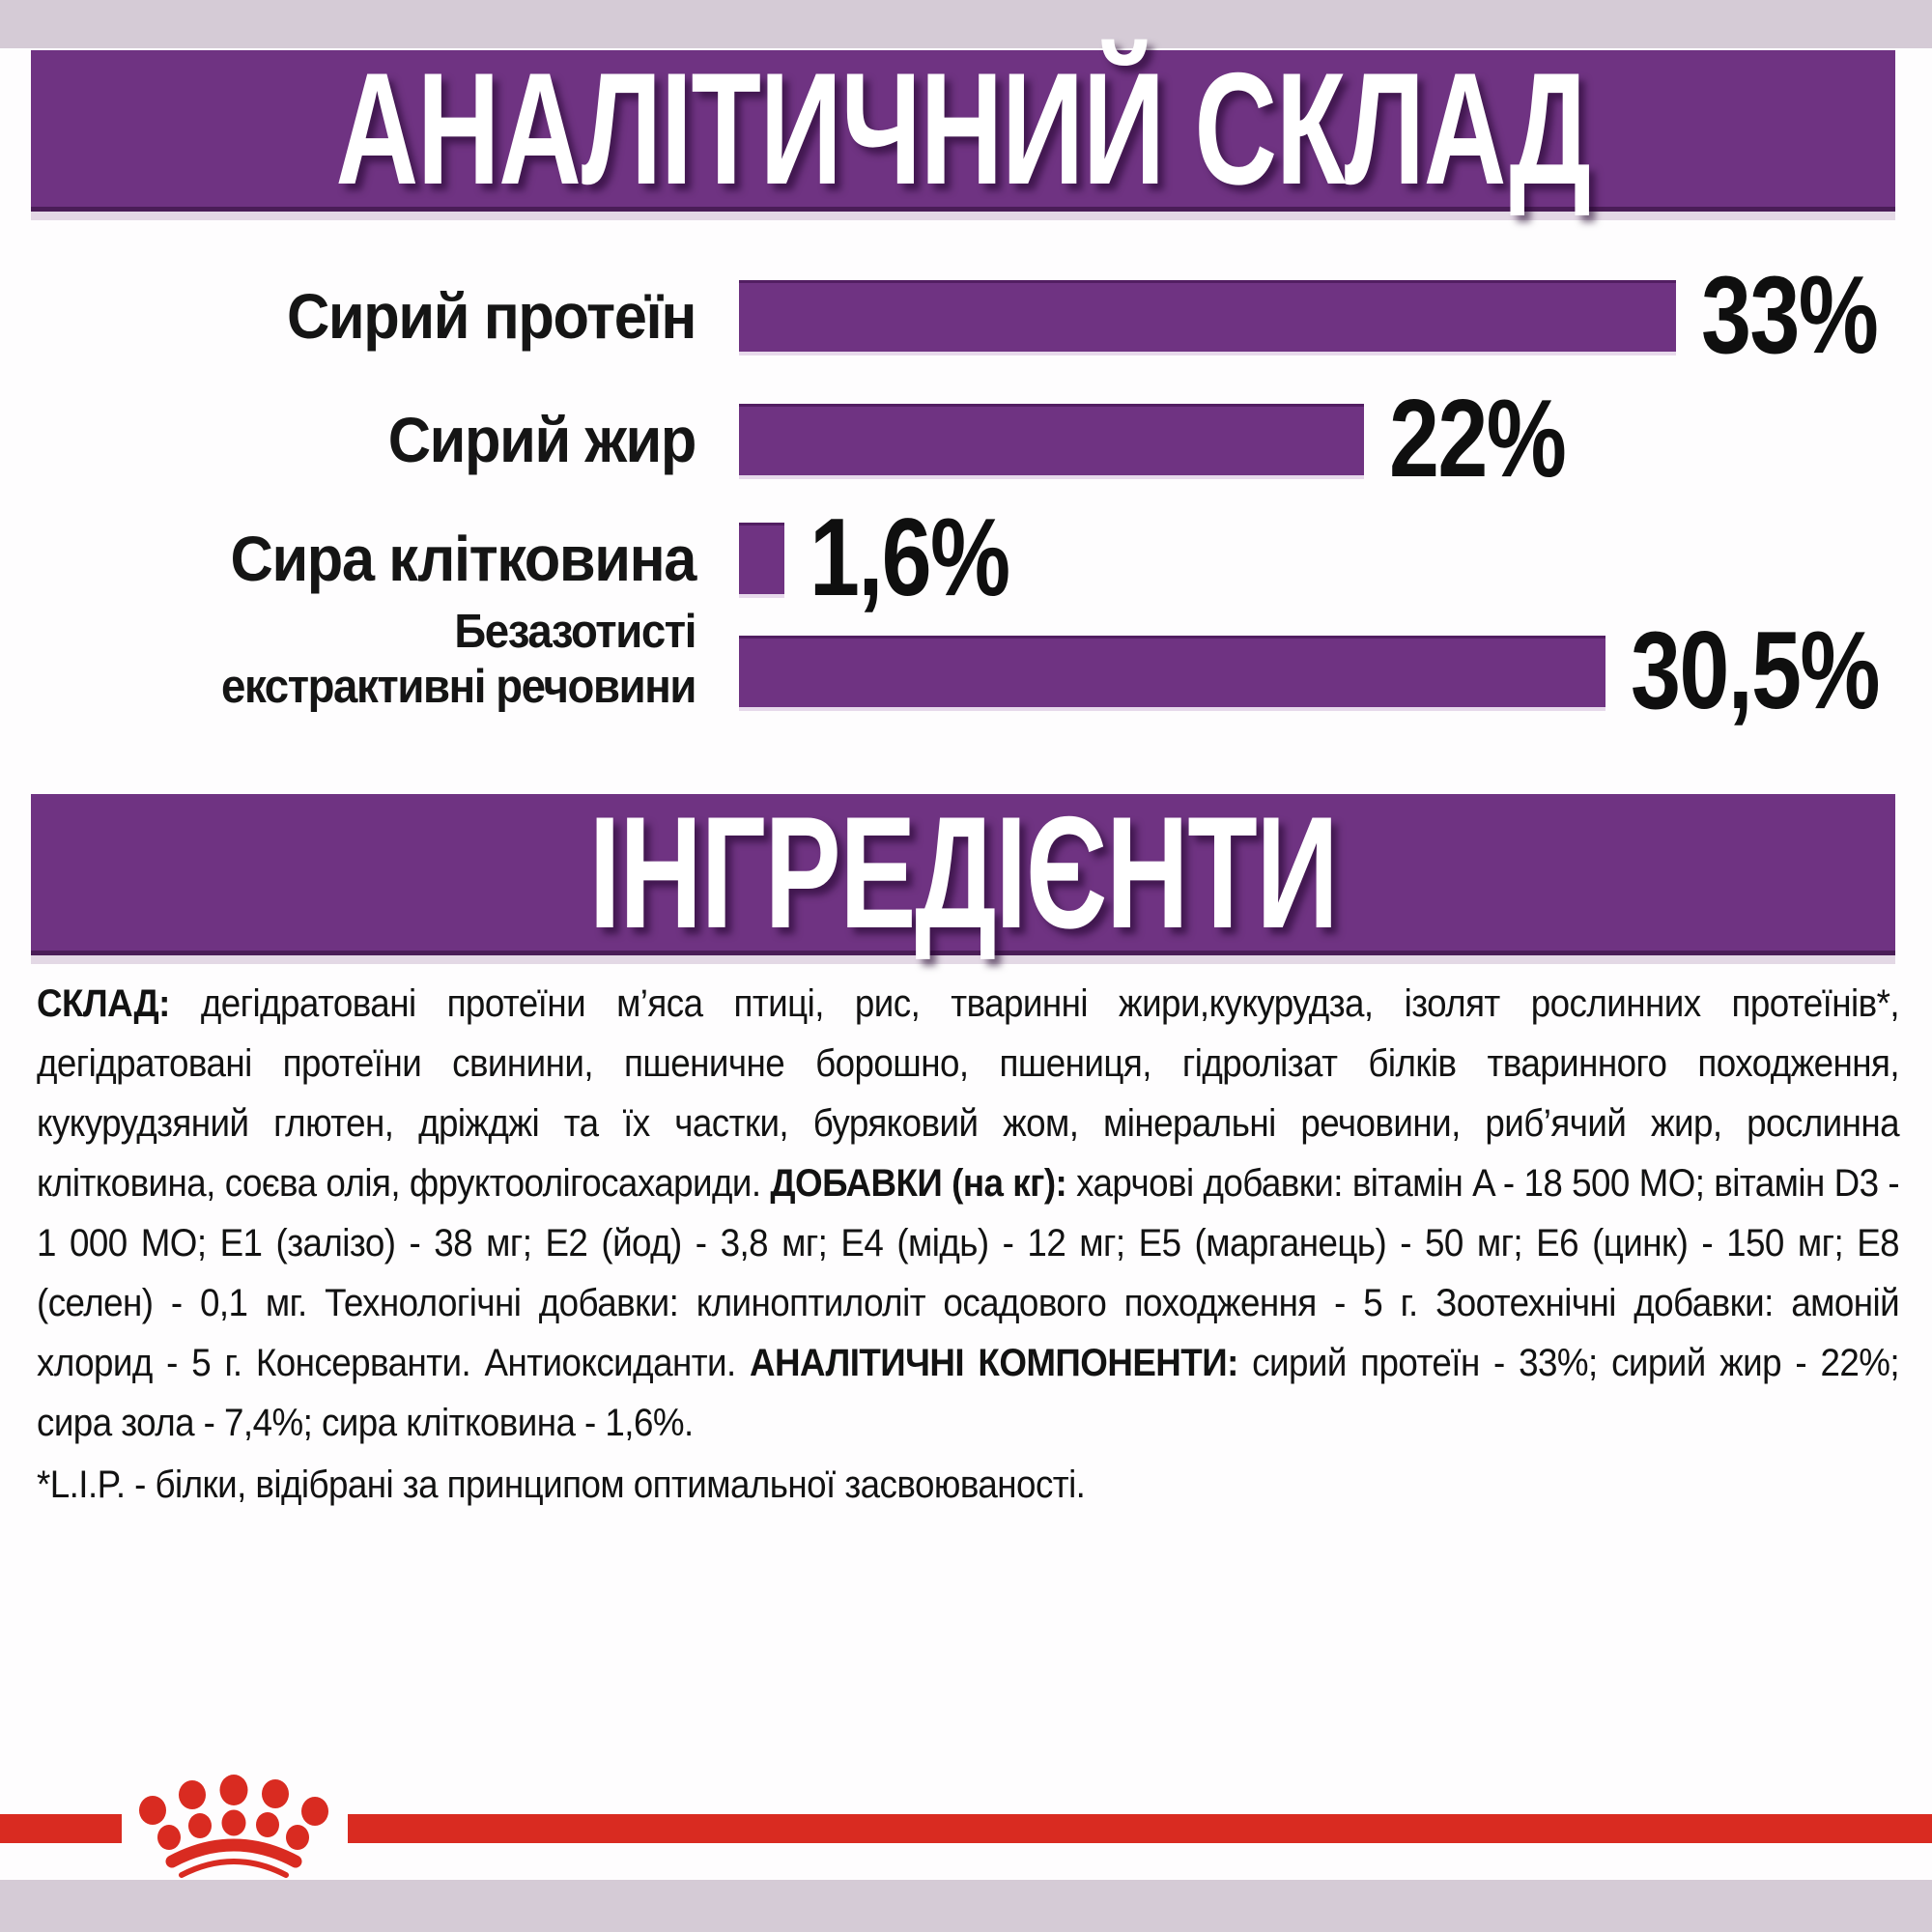 The width and height of the screenshot is (1932, 1932). I want to click on ingredients-title: ІНГРЕДІЄНТИ, so click(963, 872).